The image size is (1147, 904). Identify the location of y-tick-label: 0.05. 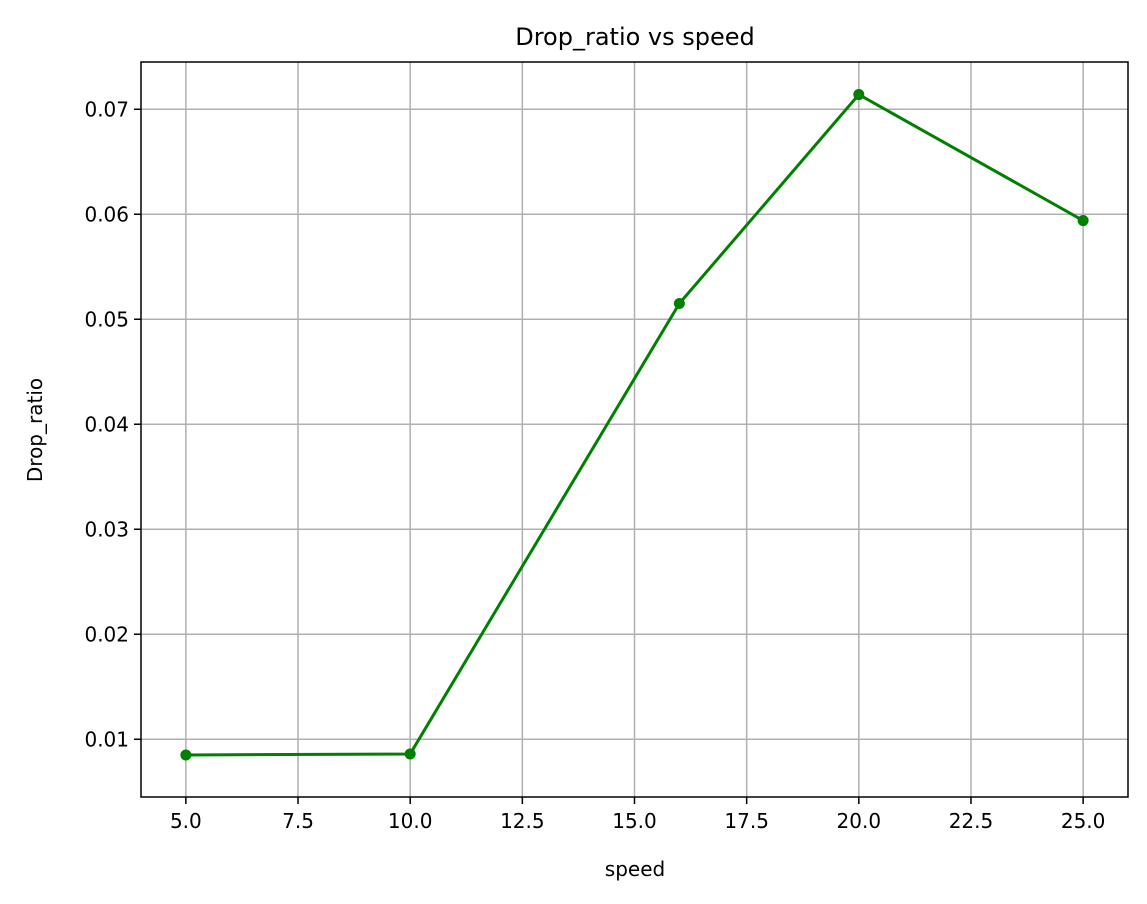
(106, 319).